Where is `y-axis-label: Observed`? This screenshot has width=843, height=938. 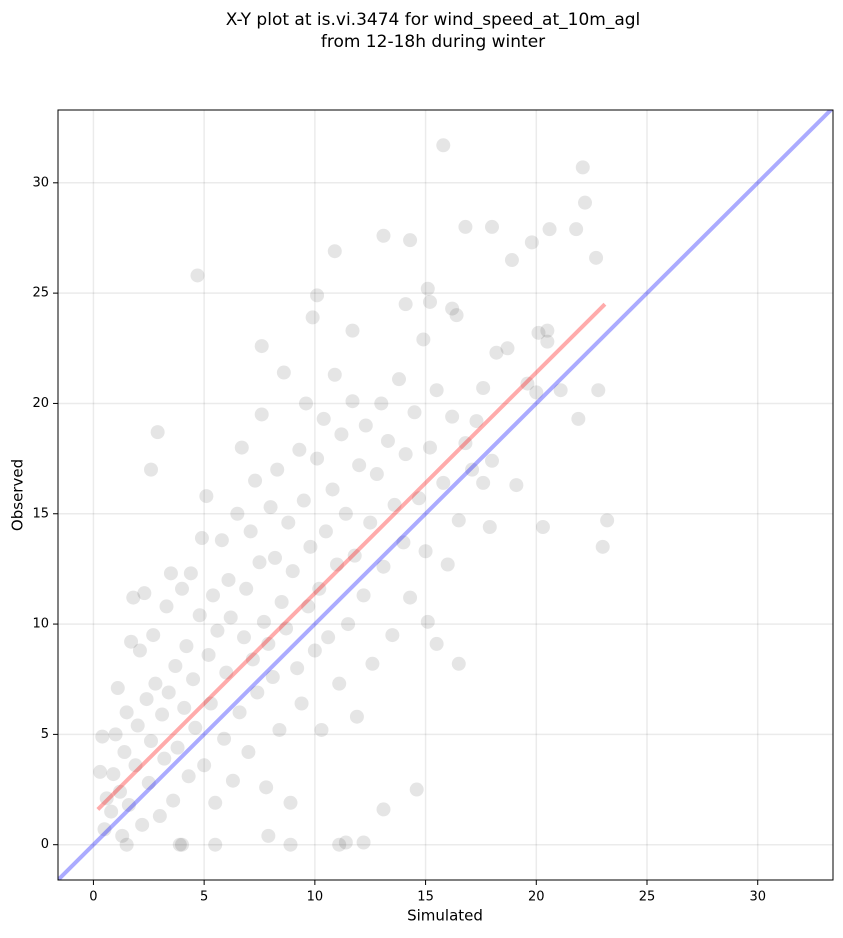
y-axis-label: Observed is located at coordinates (18, 495).